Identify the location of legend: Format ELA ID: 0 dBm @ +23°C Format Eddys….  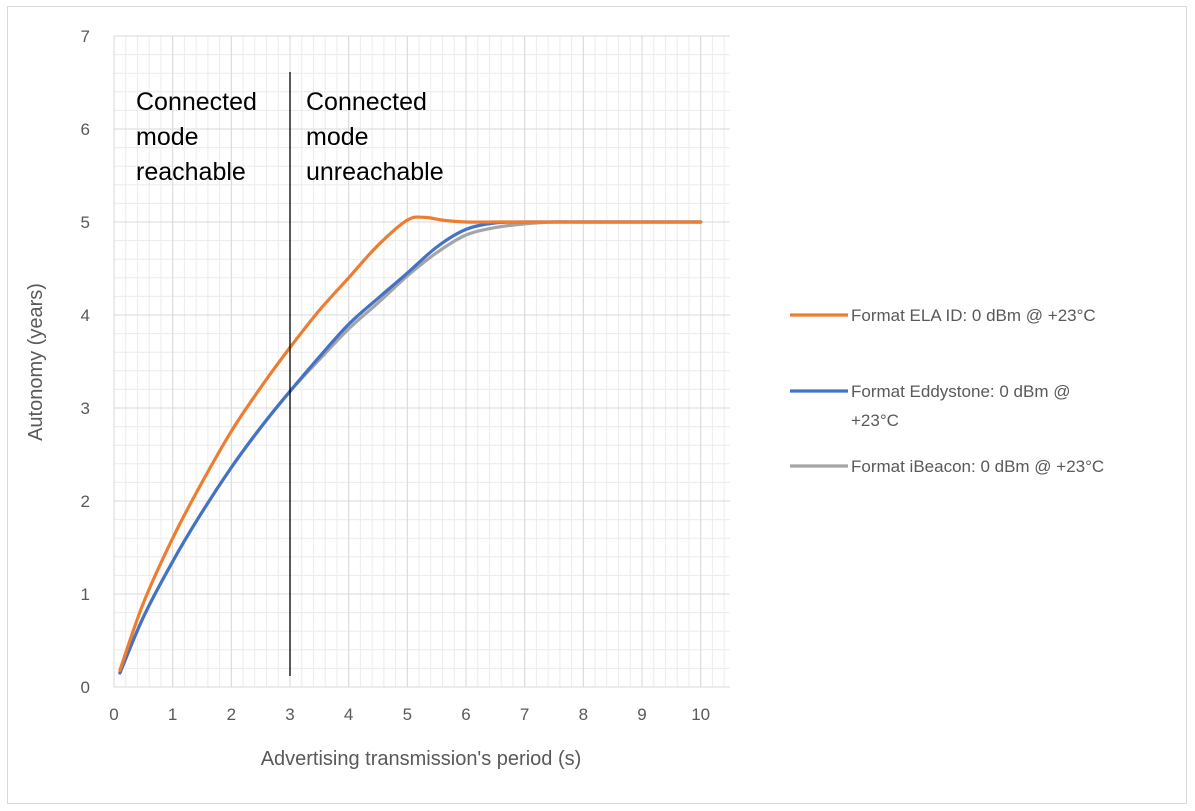
(947, 391).